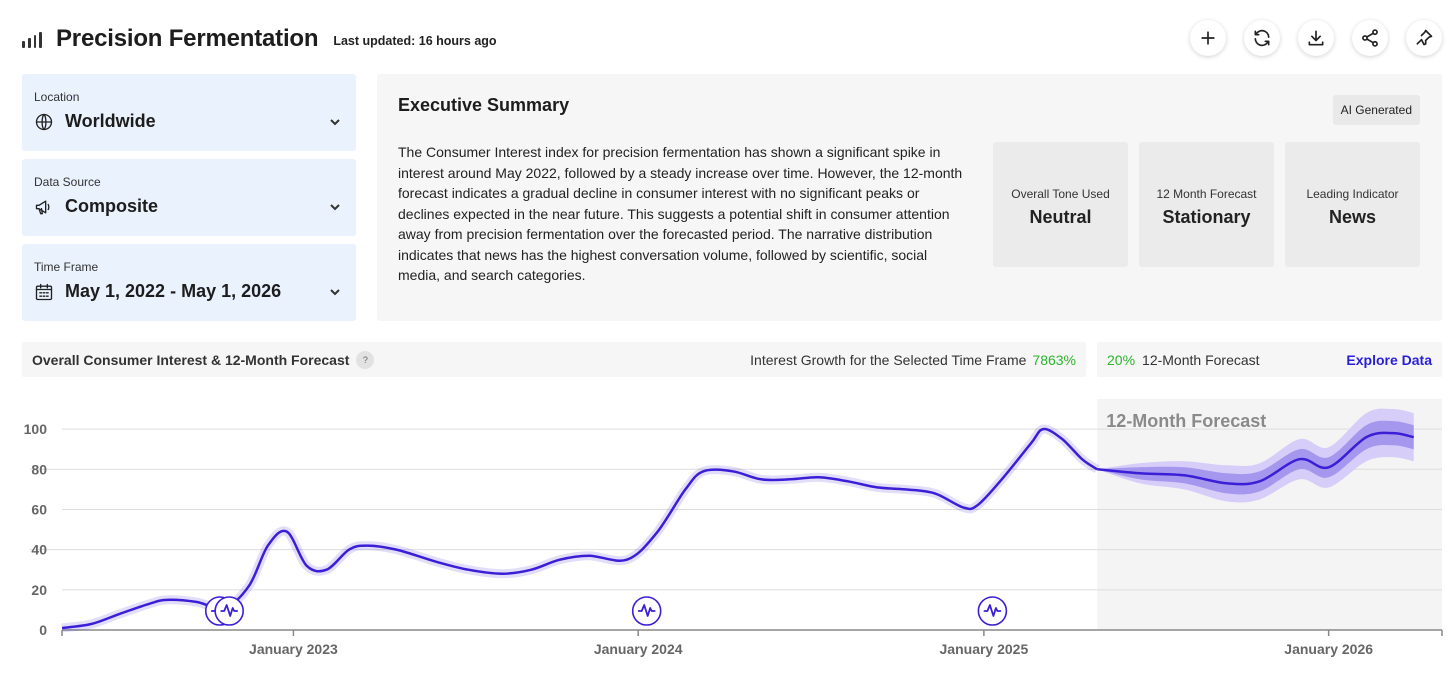 The image size is (1456, 676). Describe the element at coordinates (187, 38) in the screenshot. I see `page-title: Precision Fermentation` at that location.